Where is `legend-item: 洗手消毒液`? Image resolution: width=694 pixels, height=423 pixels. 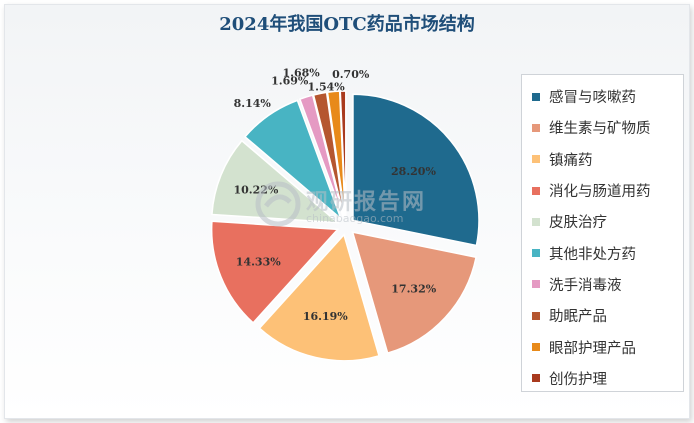 legend-item: 洗手消毒液 is located at coordinates (607, 284).